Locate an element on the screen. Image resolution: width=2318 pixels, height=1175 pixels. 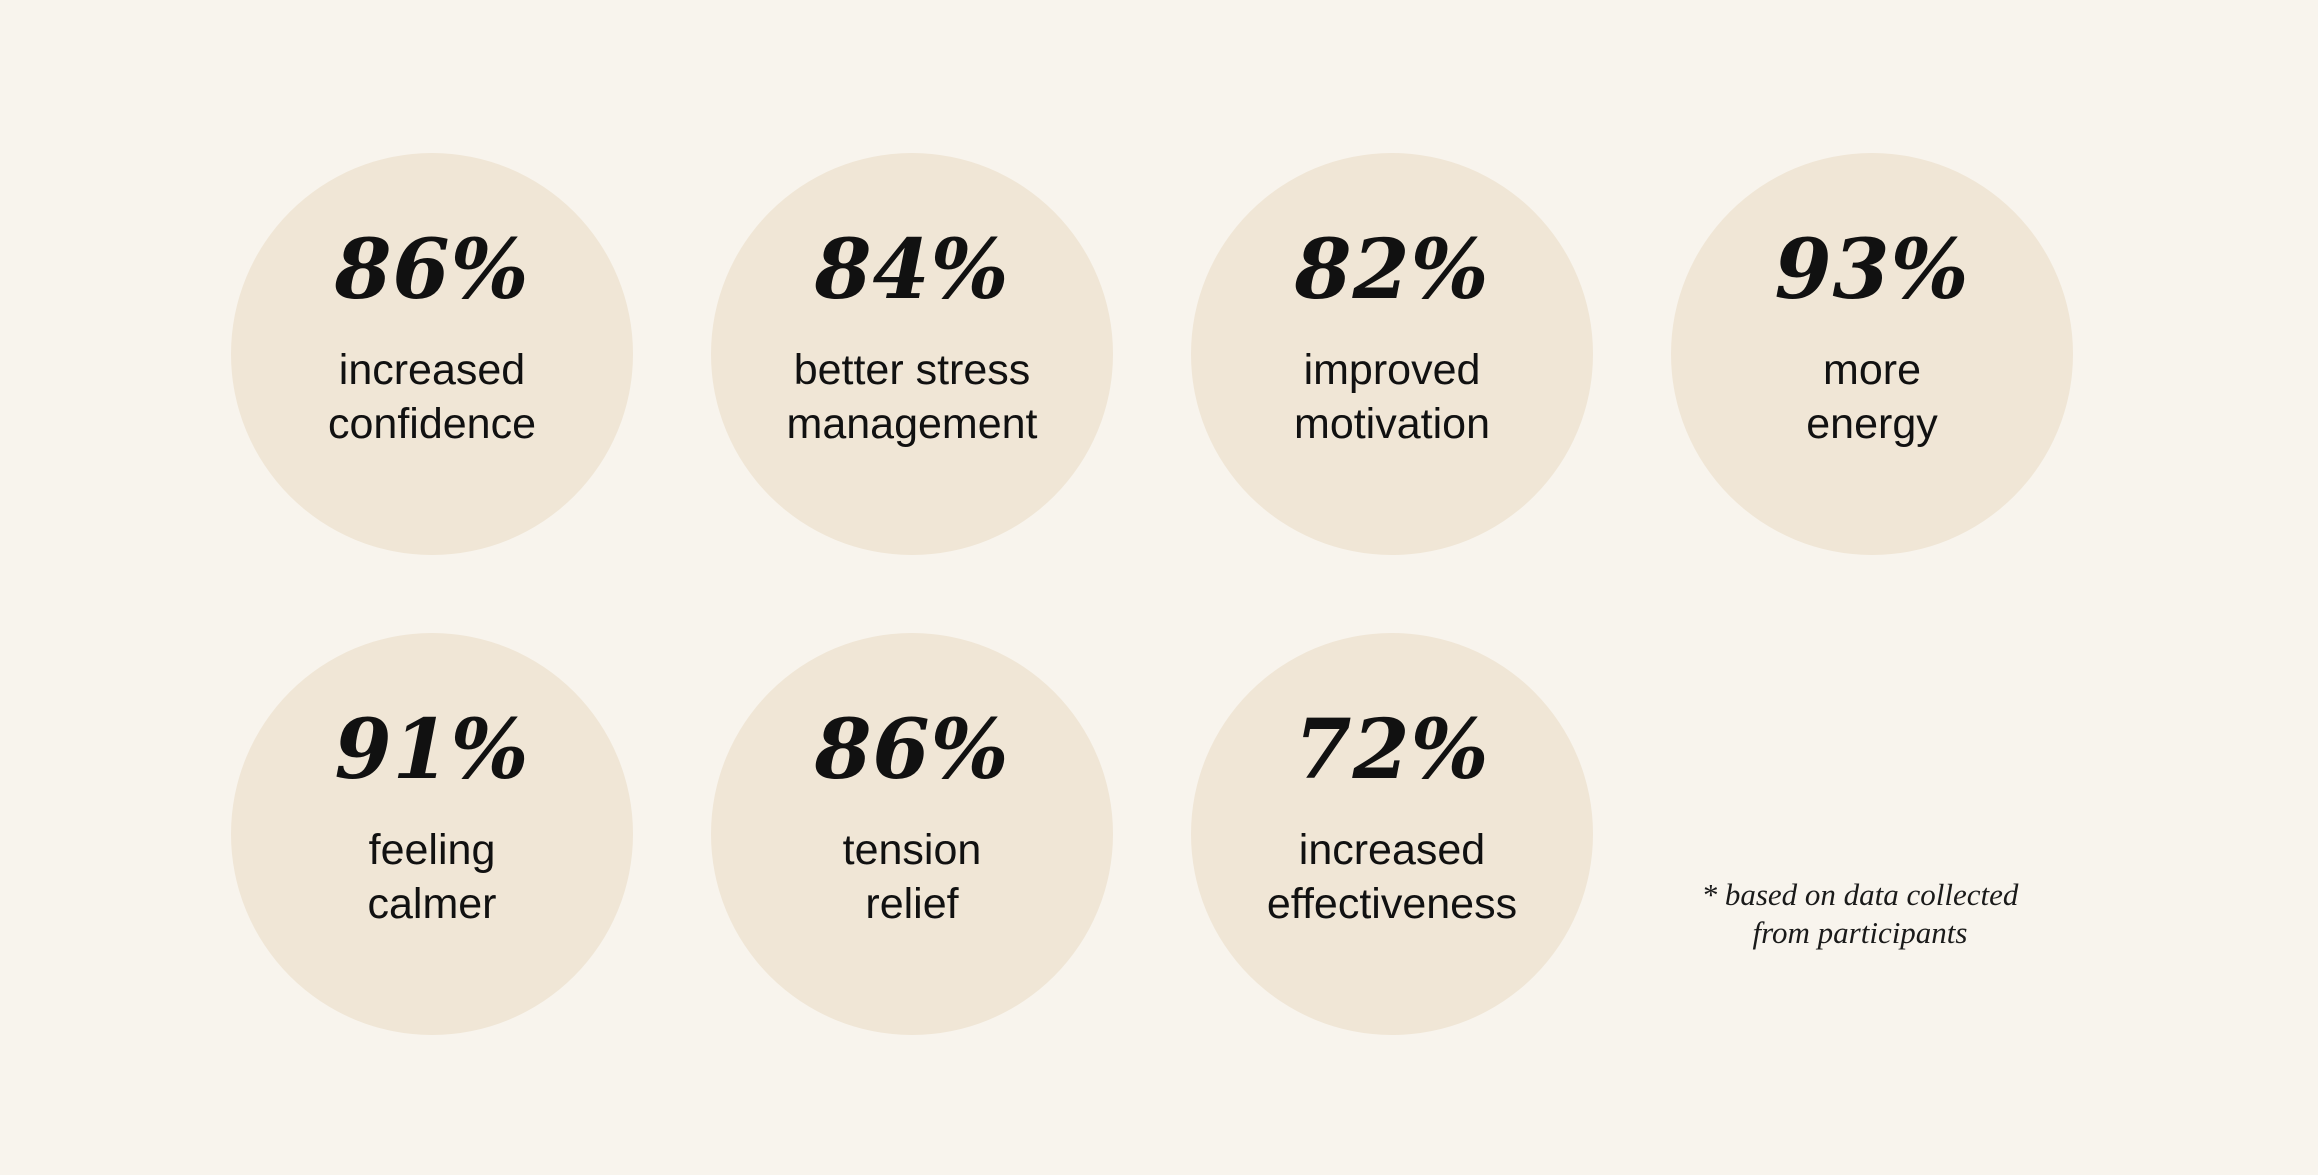
stat-card-tension-relief: 86% tension relief is located at coordinates (912, 834).